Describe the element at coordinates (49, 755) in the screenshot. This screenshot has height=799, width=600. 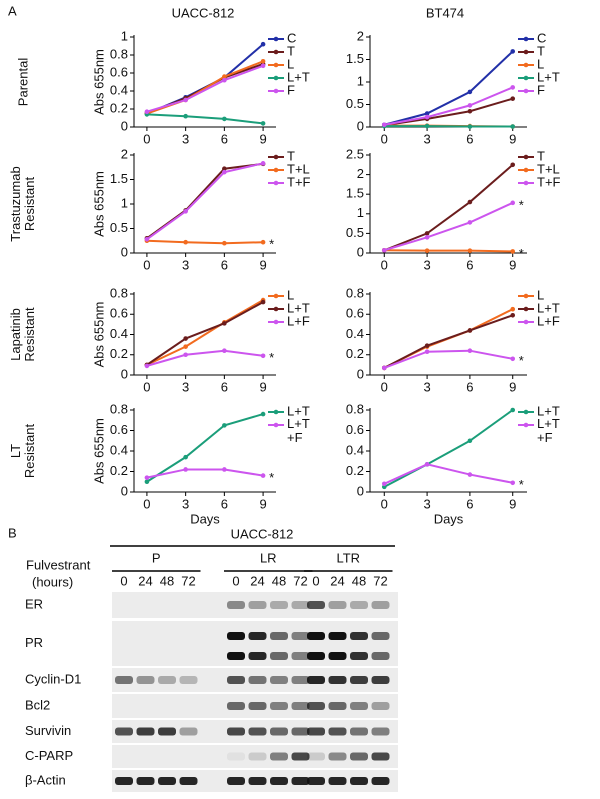
I see `blot-row-label: C-PARP` at that location.